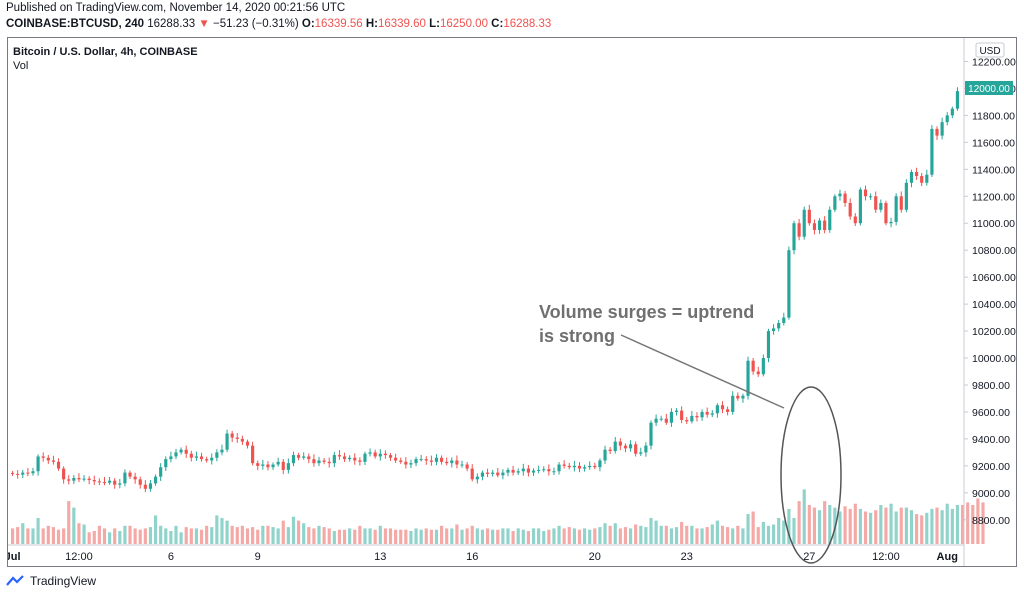 This screenshot has width=1024, height=598. Describe the element at coordinates (994, 251) in the screenshot. I see `price-tick-label: 10800.00` at that location.